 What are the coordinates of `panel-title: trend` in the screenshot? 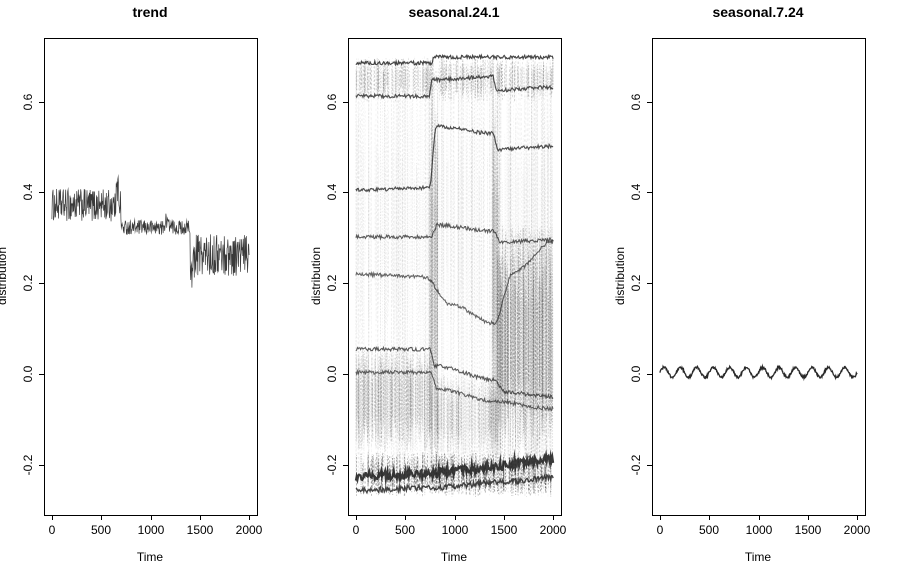 It's located at (150, 12).